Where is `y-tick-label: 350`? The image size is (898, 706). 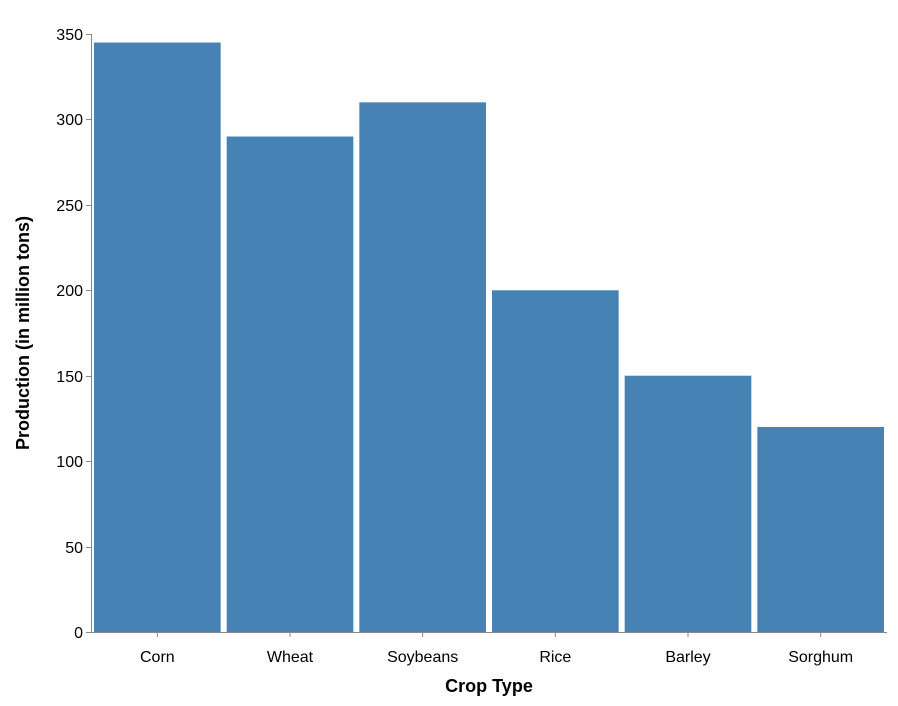
y-tick-label: 350 is located at coordinates (69, 35).